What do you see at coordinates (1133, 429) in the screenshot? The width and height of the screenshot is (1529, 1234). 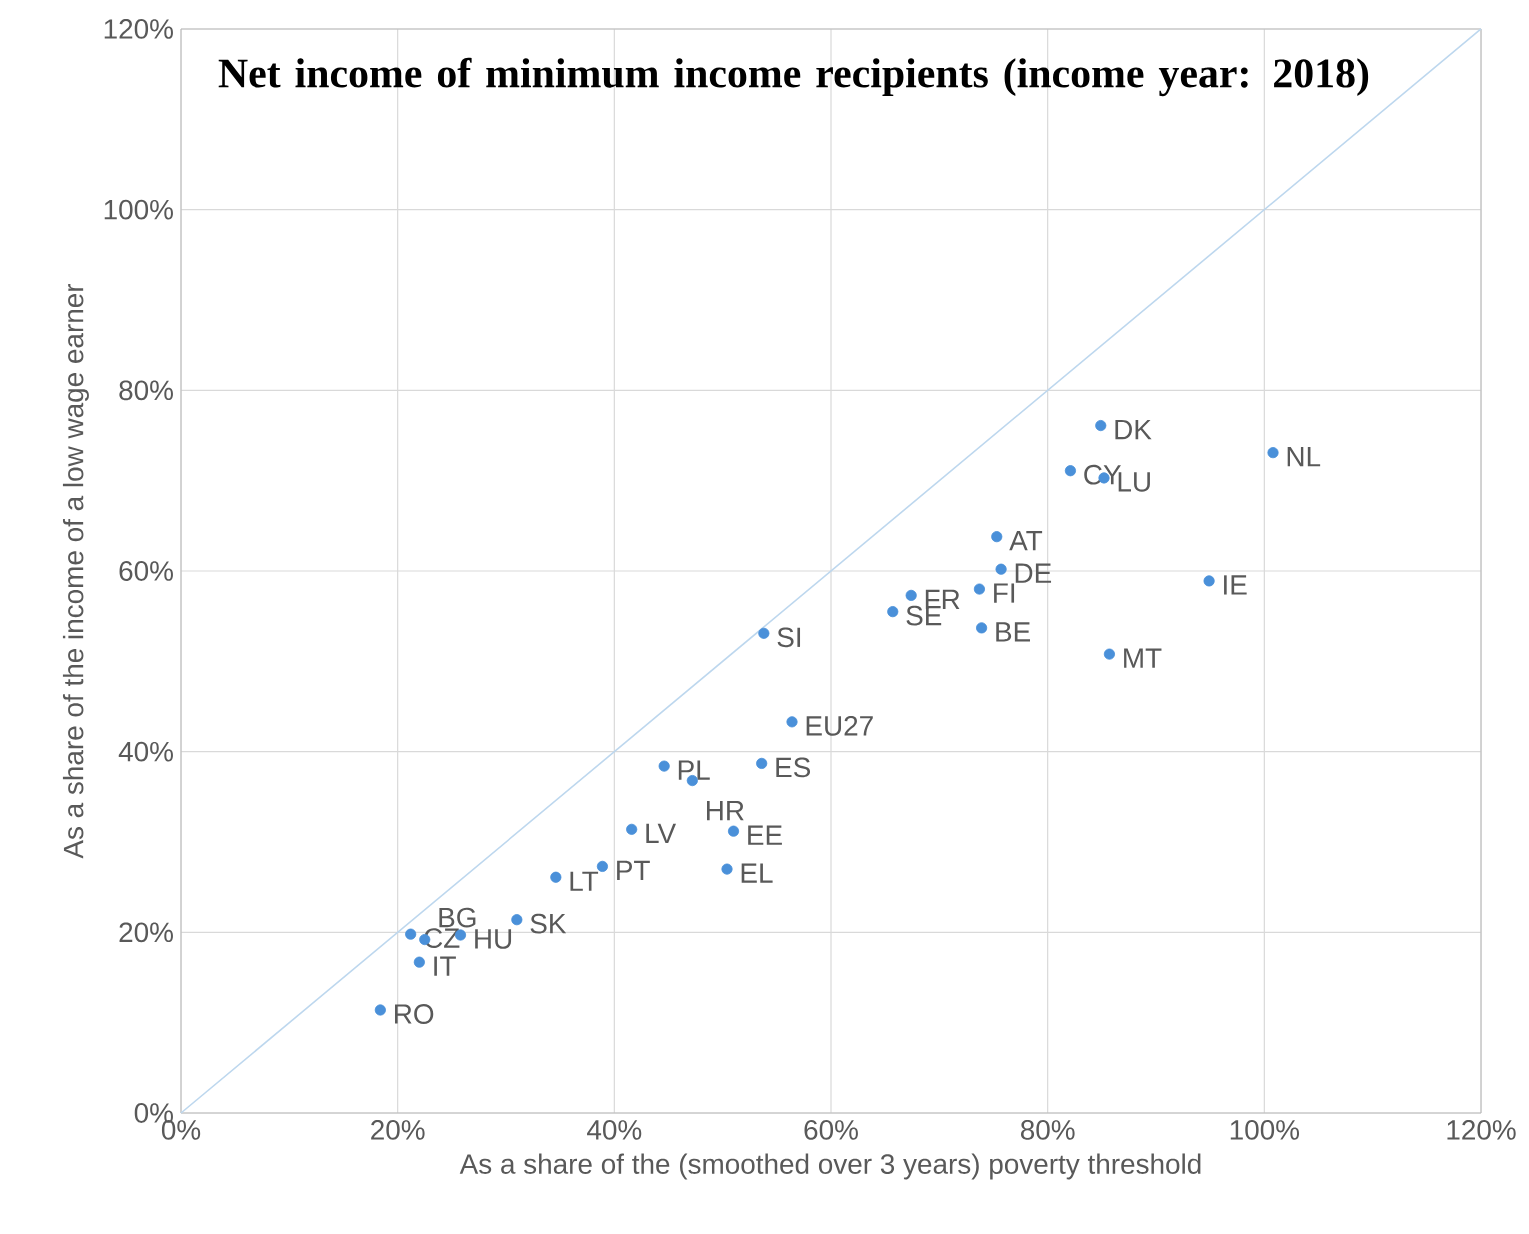 I see `annotation: DK` at bounding box center [1133, 429].